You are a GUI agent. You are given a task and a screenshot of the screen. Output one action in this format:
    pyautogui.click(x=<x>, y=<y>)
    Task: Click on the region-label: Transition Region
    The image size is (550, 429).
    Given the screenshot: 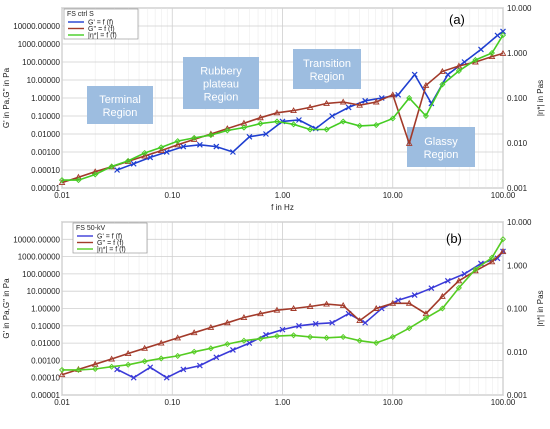 What is the action you would take?
    pyautogui.click(x=327, y=70)
    